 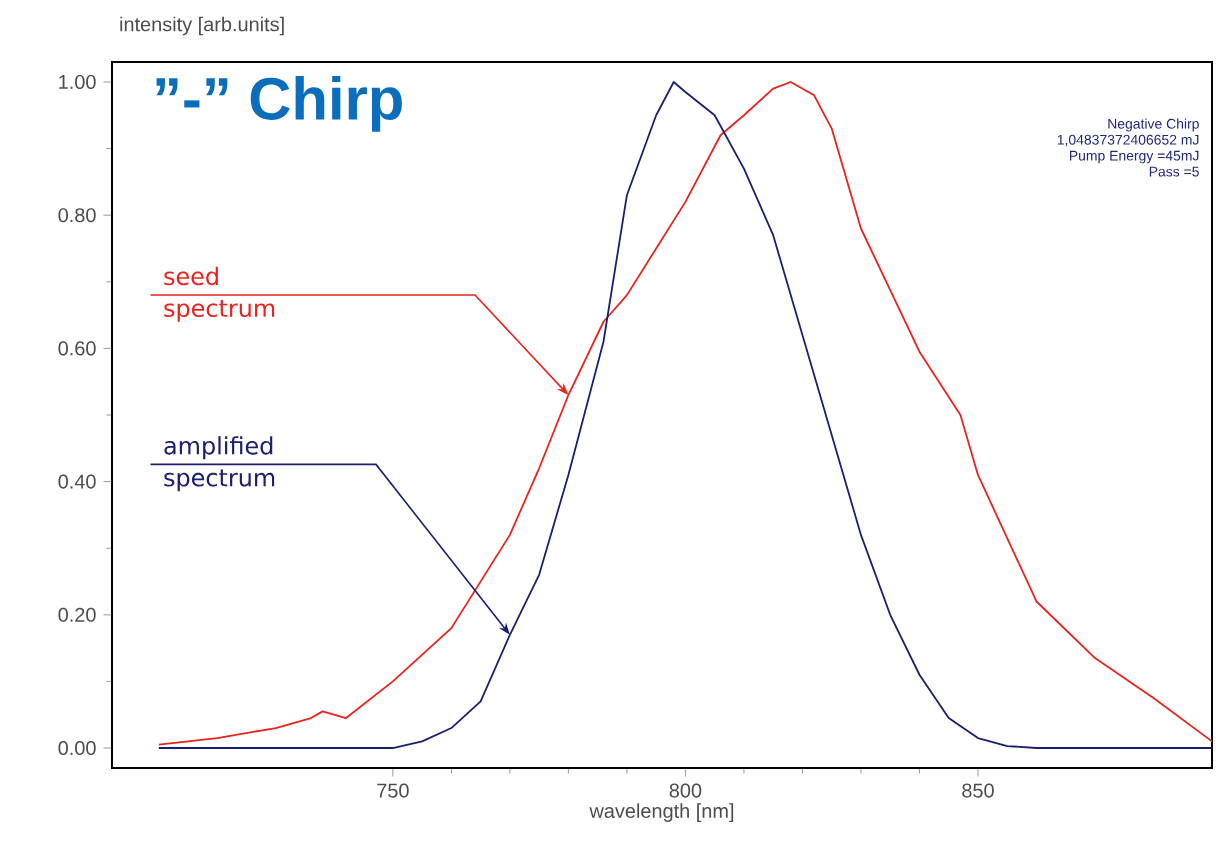 I want to click on x-axis-title: wavelength [nm], so click(x=661, y=812).